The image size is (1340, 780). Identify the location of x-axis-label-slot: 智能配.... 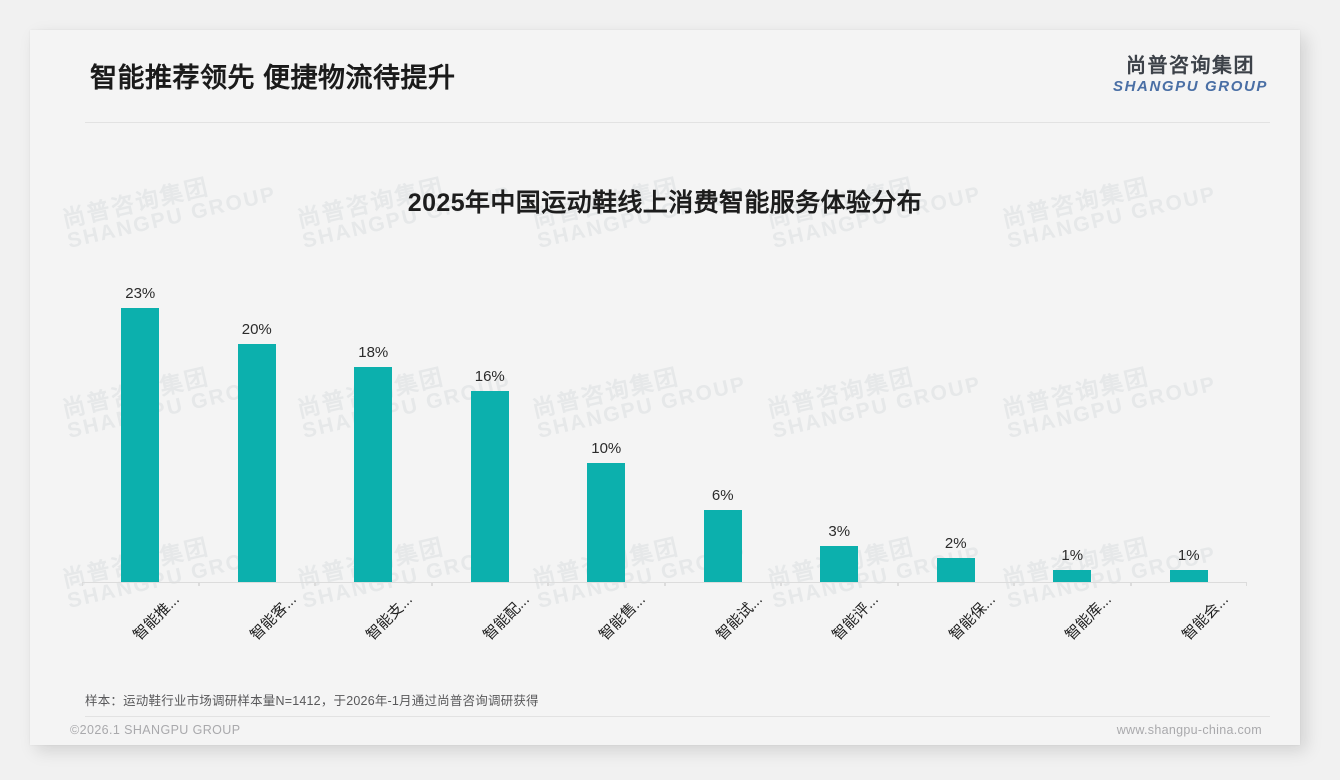
(490, 630).